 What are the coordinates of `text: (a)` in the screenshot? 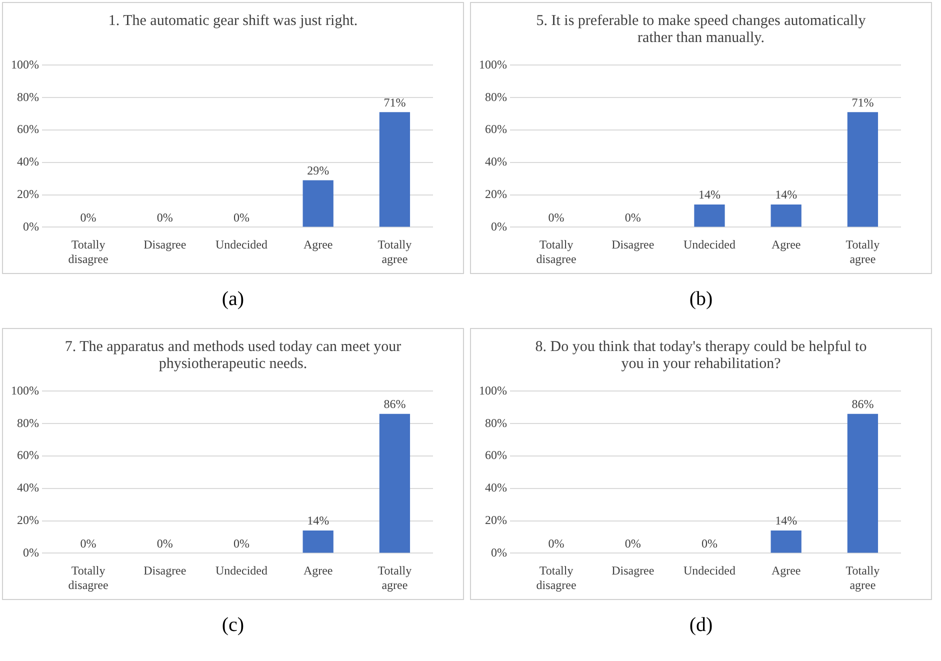 It's located at (233, 300).